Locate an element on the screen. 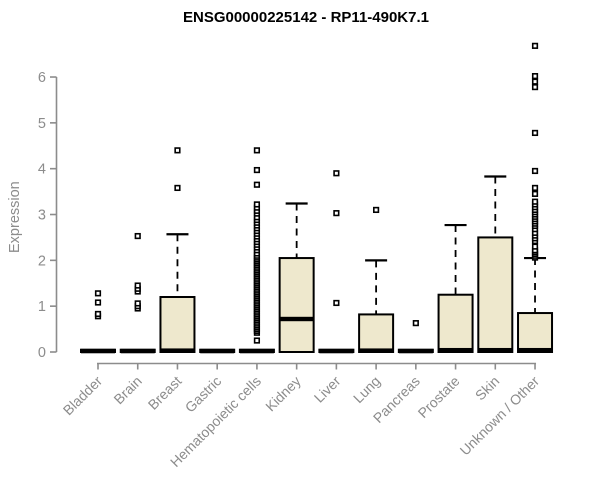 This screenshot has height=500, width=600. x-category-label-bladder: Bladder is located at coordinates (83, 396).